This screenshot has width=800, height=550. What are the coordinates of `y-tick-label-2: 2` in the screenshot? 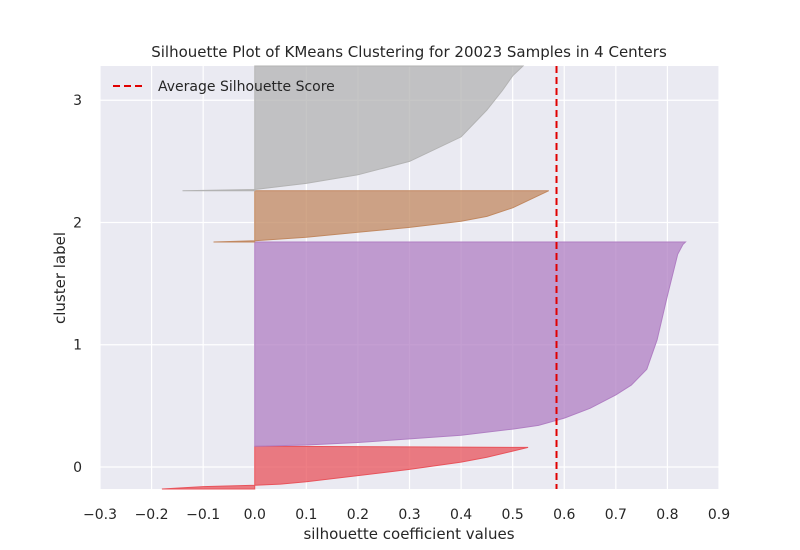 It's located at (77, 223).